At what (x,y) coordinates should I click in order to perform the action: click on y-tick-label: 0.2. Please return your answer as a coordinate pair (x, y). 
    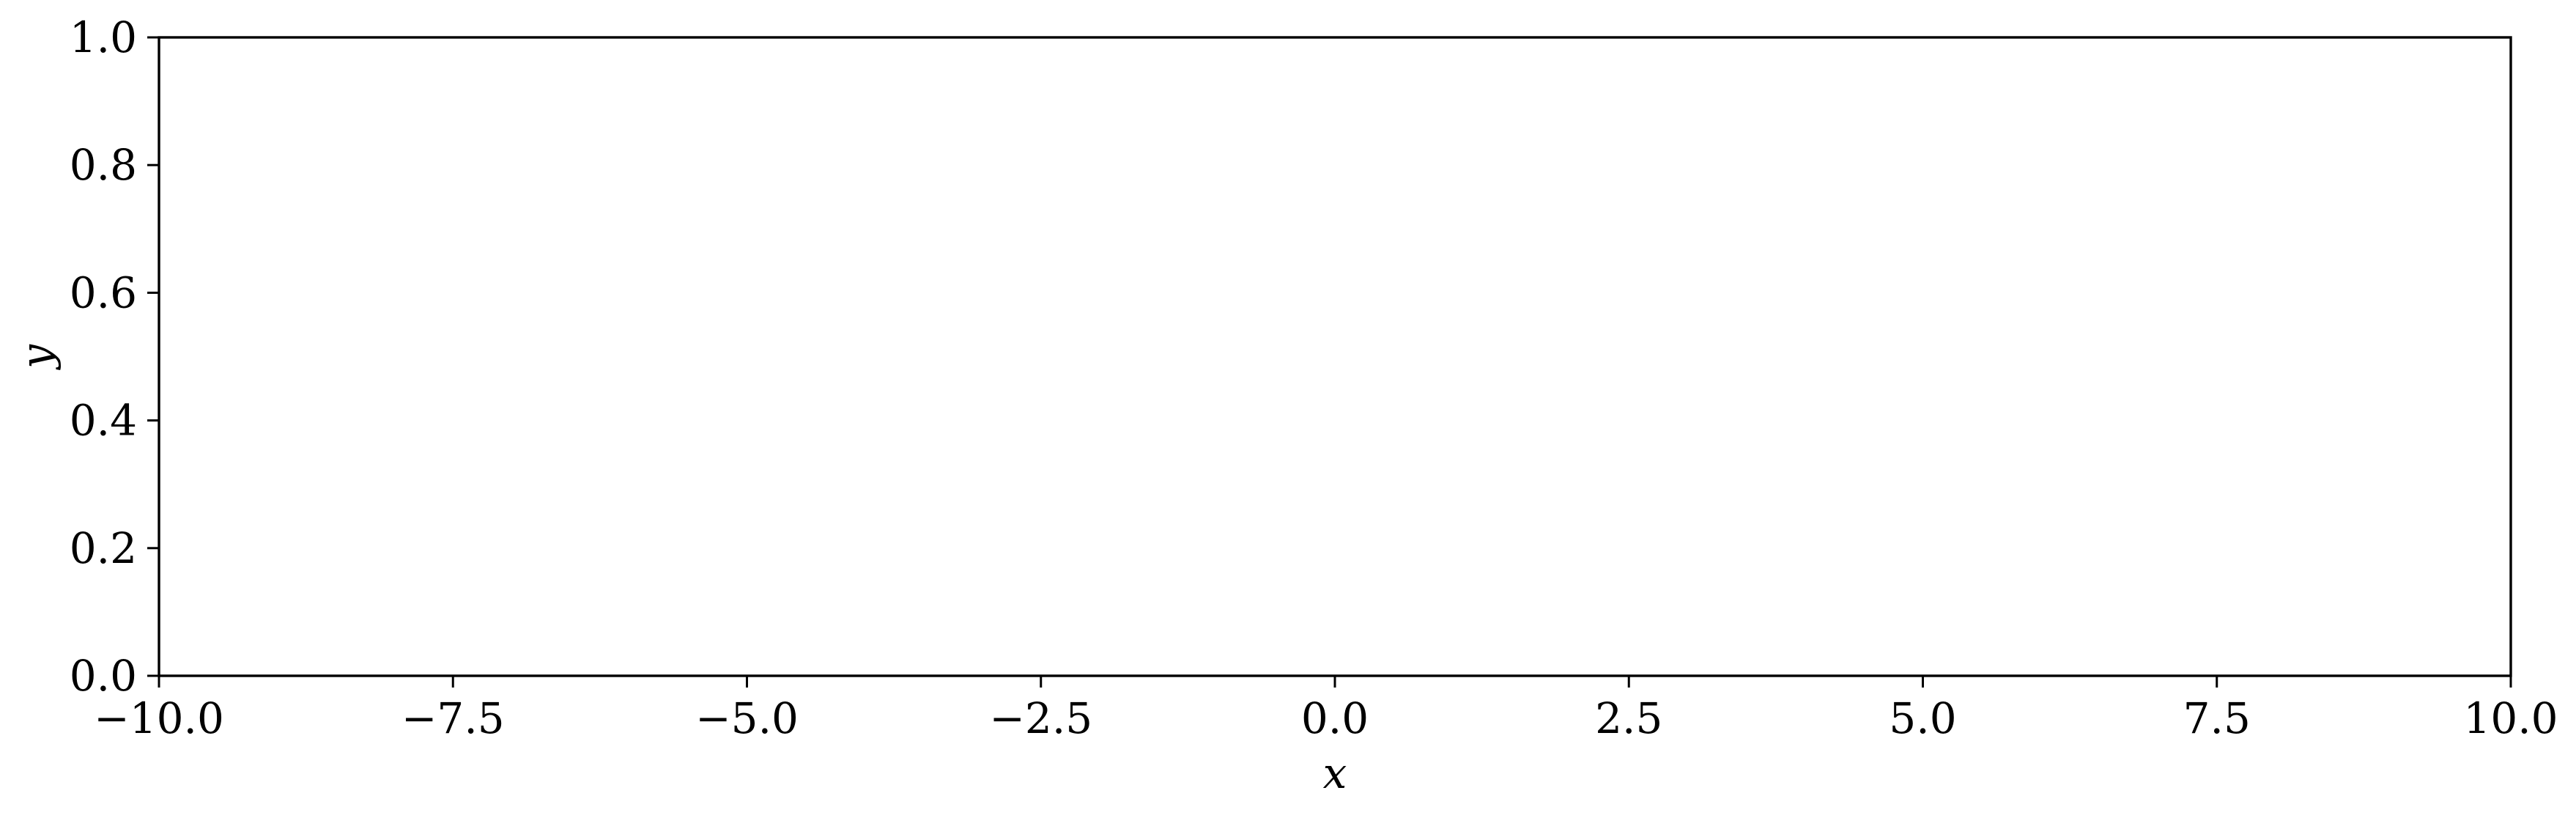
    Looking at the image, I should click on (103, 548).